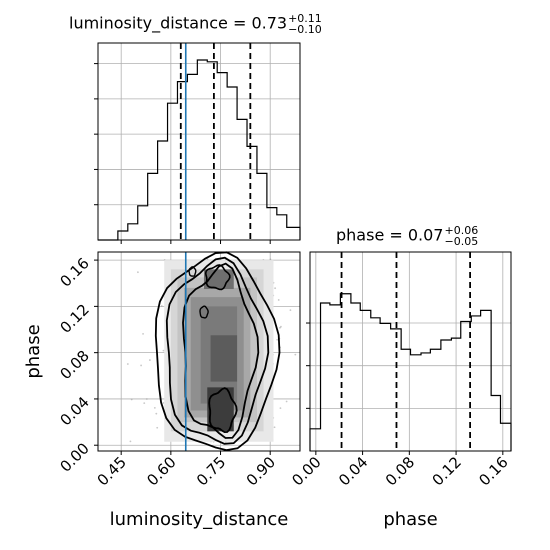 Image resolution: width=550 pixels, height=550 pixels. I want to click on joint-ytick-label: 0.04, so click(74, 411).